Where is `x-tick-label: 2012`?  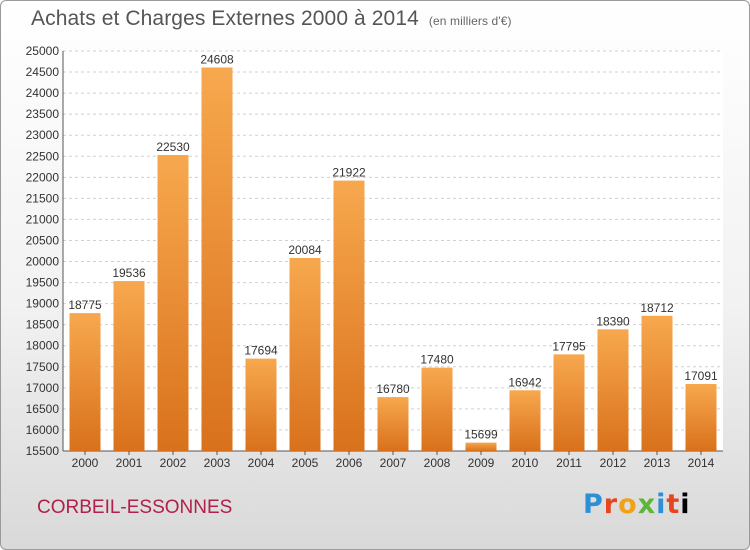
x-tick-label: 2012 is located at coordinates (613, 463).